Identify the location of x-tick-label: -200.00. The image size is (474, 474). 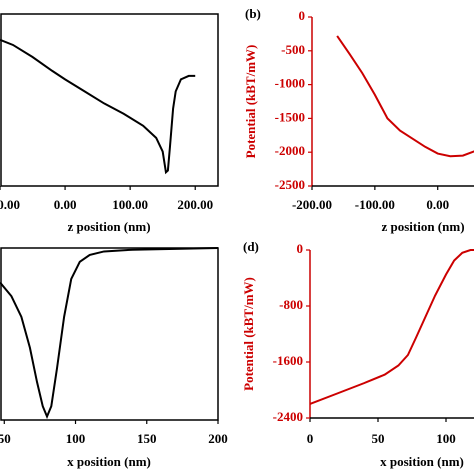
(312, 204).